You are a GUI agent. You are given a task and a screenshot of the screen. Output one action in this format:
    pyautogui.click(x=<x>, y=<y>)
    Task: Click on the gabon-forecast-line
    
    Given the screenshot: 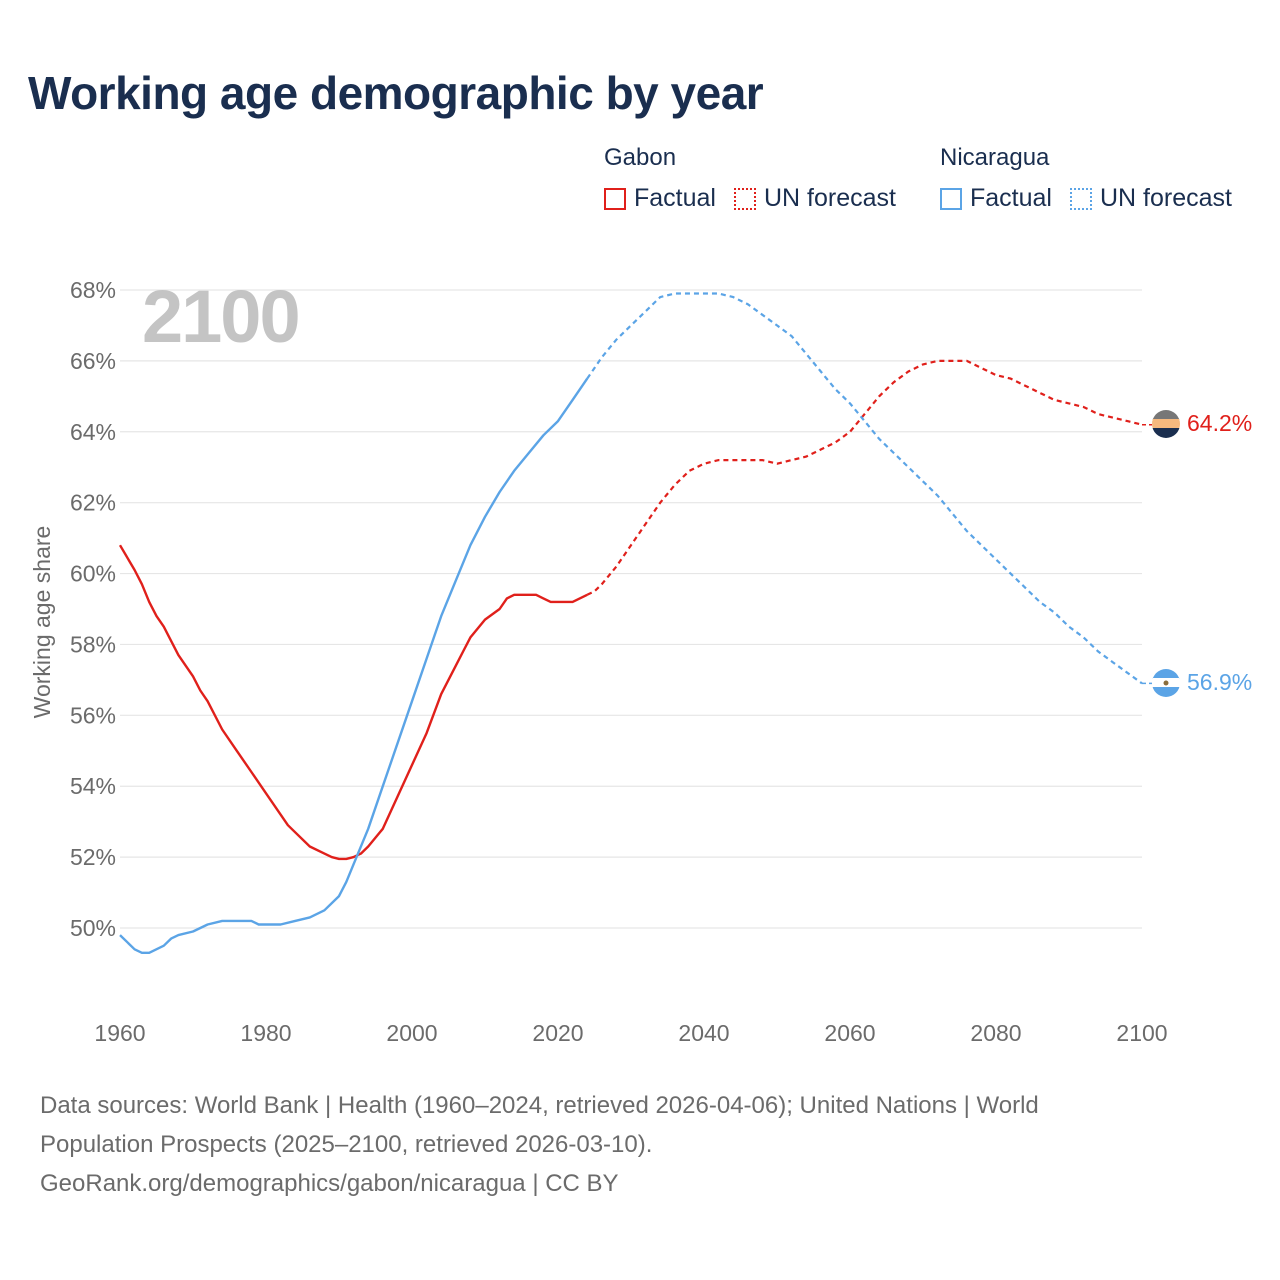 What is the action you would take?
    pyautogui.click(x=864, y=477)
    